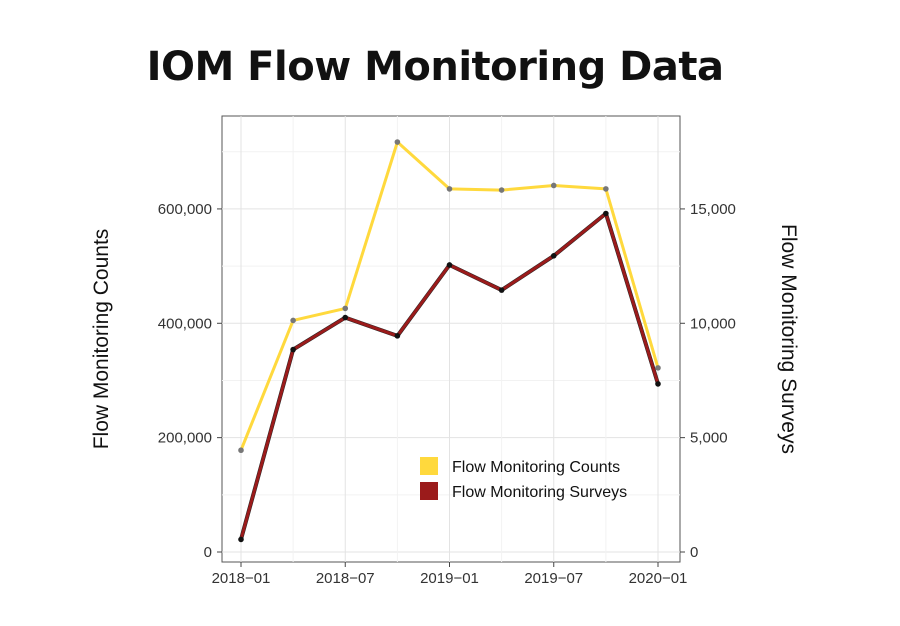 This screenshot has width=900, height=626. What do you see at coordinates (658, 578) in the screenshot?
I see `x-tick-label: 2020−01` at bounding box center [658, 578].